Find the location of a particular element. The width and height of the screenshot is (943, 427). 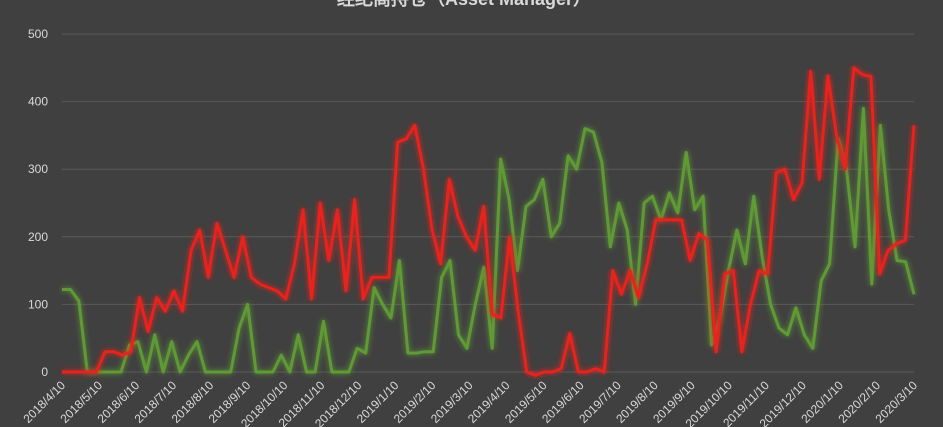

y-tick-label: 300 is located at coordinates (38, 169).